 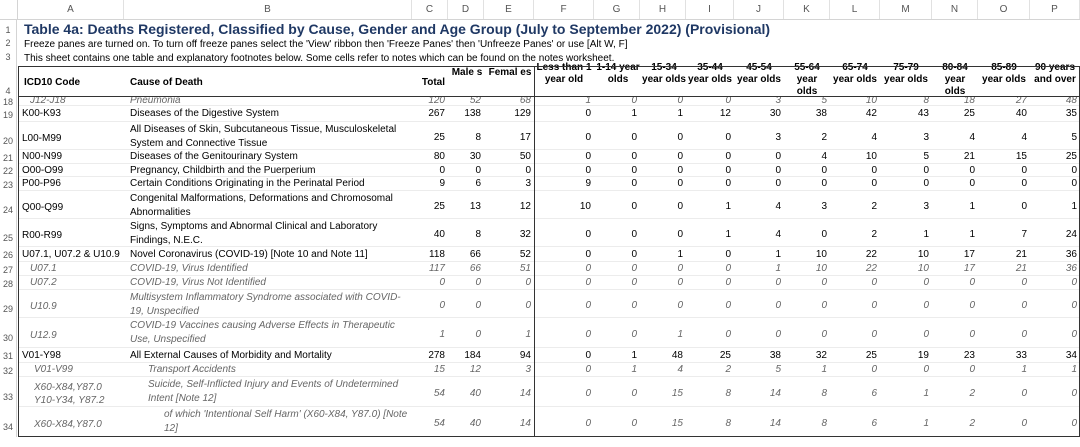 I want to click on icd-code-cell: R00-R99, so click(x=42, y=235).